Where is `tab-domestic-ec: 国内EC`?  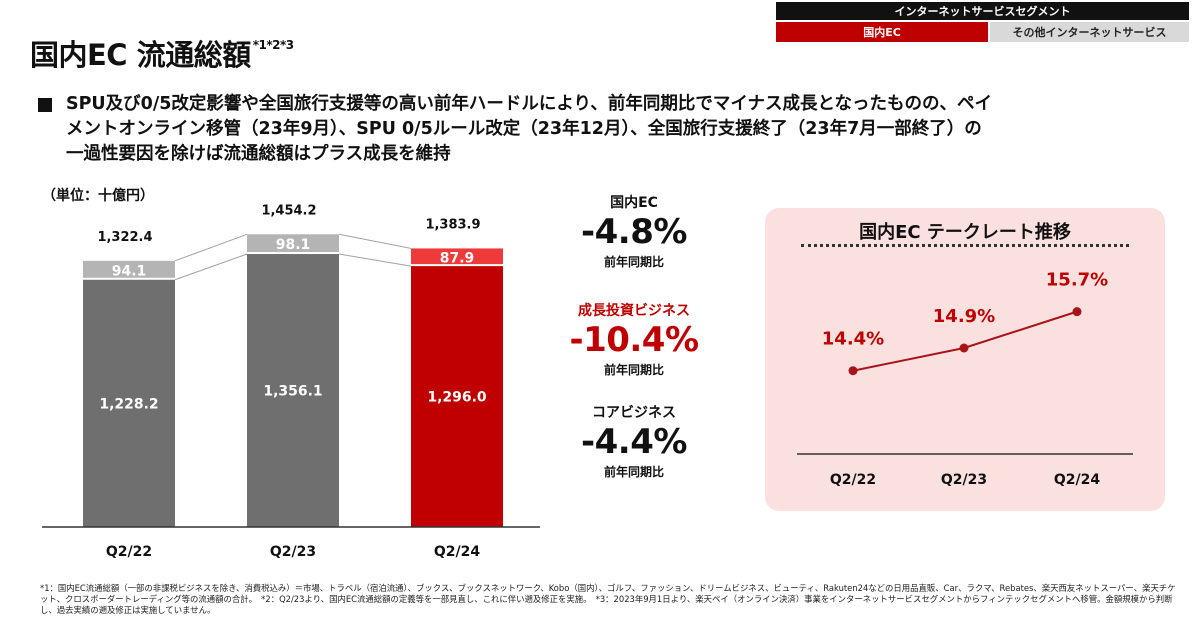 tab-domestic-ec: 国内EC is located at coordinates (882, 32).